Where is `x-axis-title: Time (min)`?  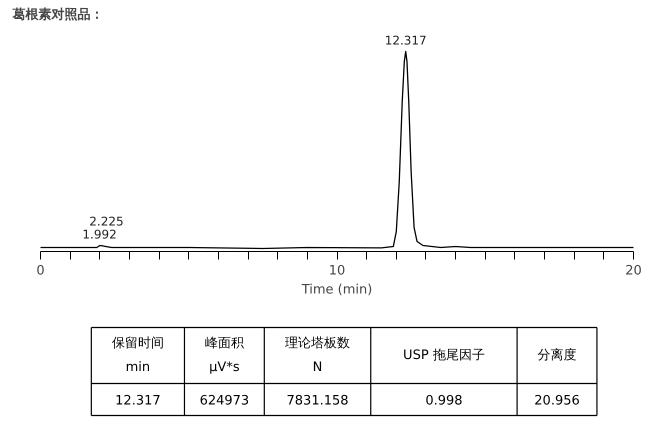 x-axis-title: Time (min) is located at coordinates (336, 290).